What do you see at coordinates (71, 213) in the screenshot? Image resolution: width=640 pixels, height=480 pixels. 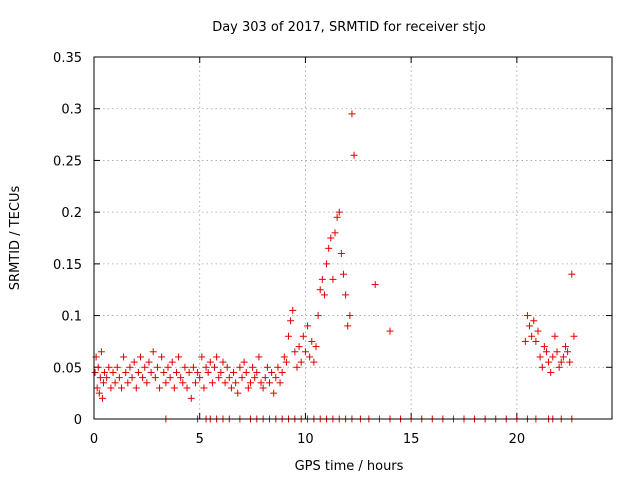 I see `y-tick-label: 0.2` at bounding box center [71, 213].